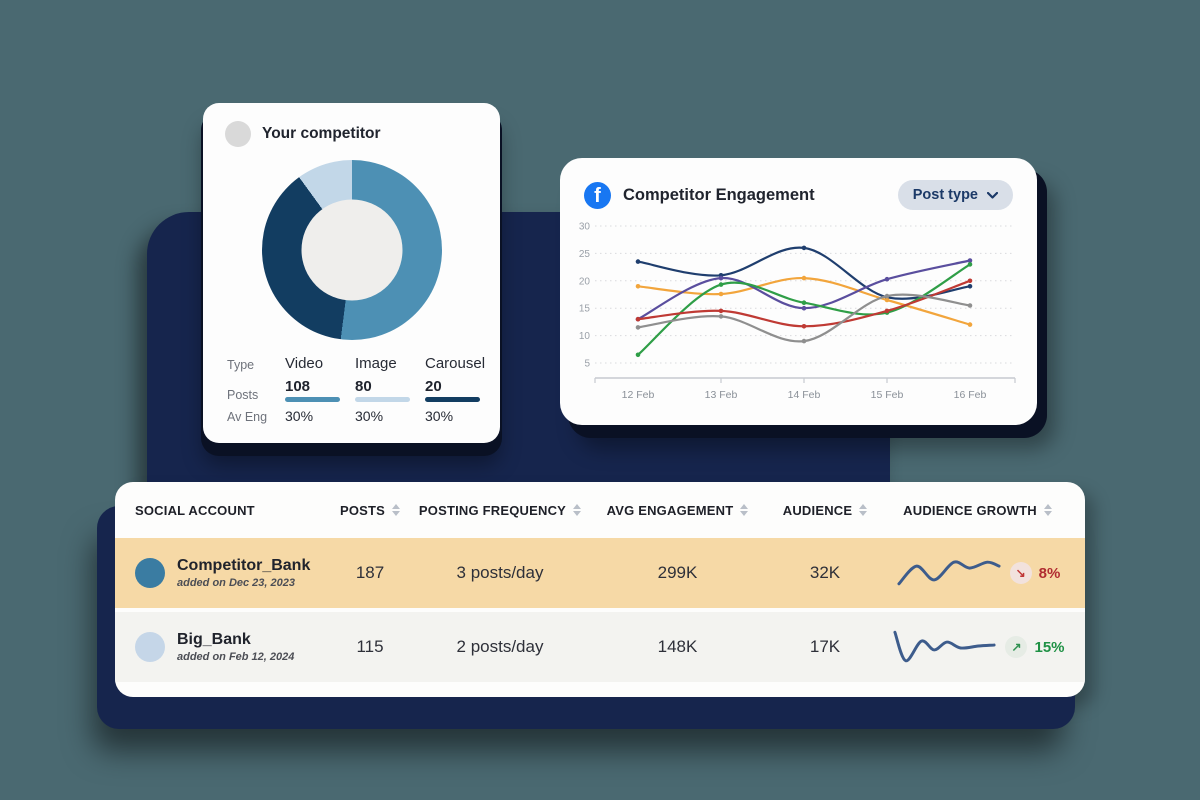 This screenshot has width=1200, height=800. Describe the element at coordinates (243, 395) in the screenshot. I see `legend-row-label-posts: Posts` at that location.